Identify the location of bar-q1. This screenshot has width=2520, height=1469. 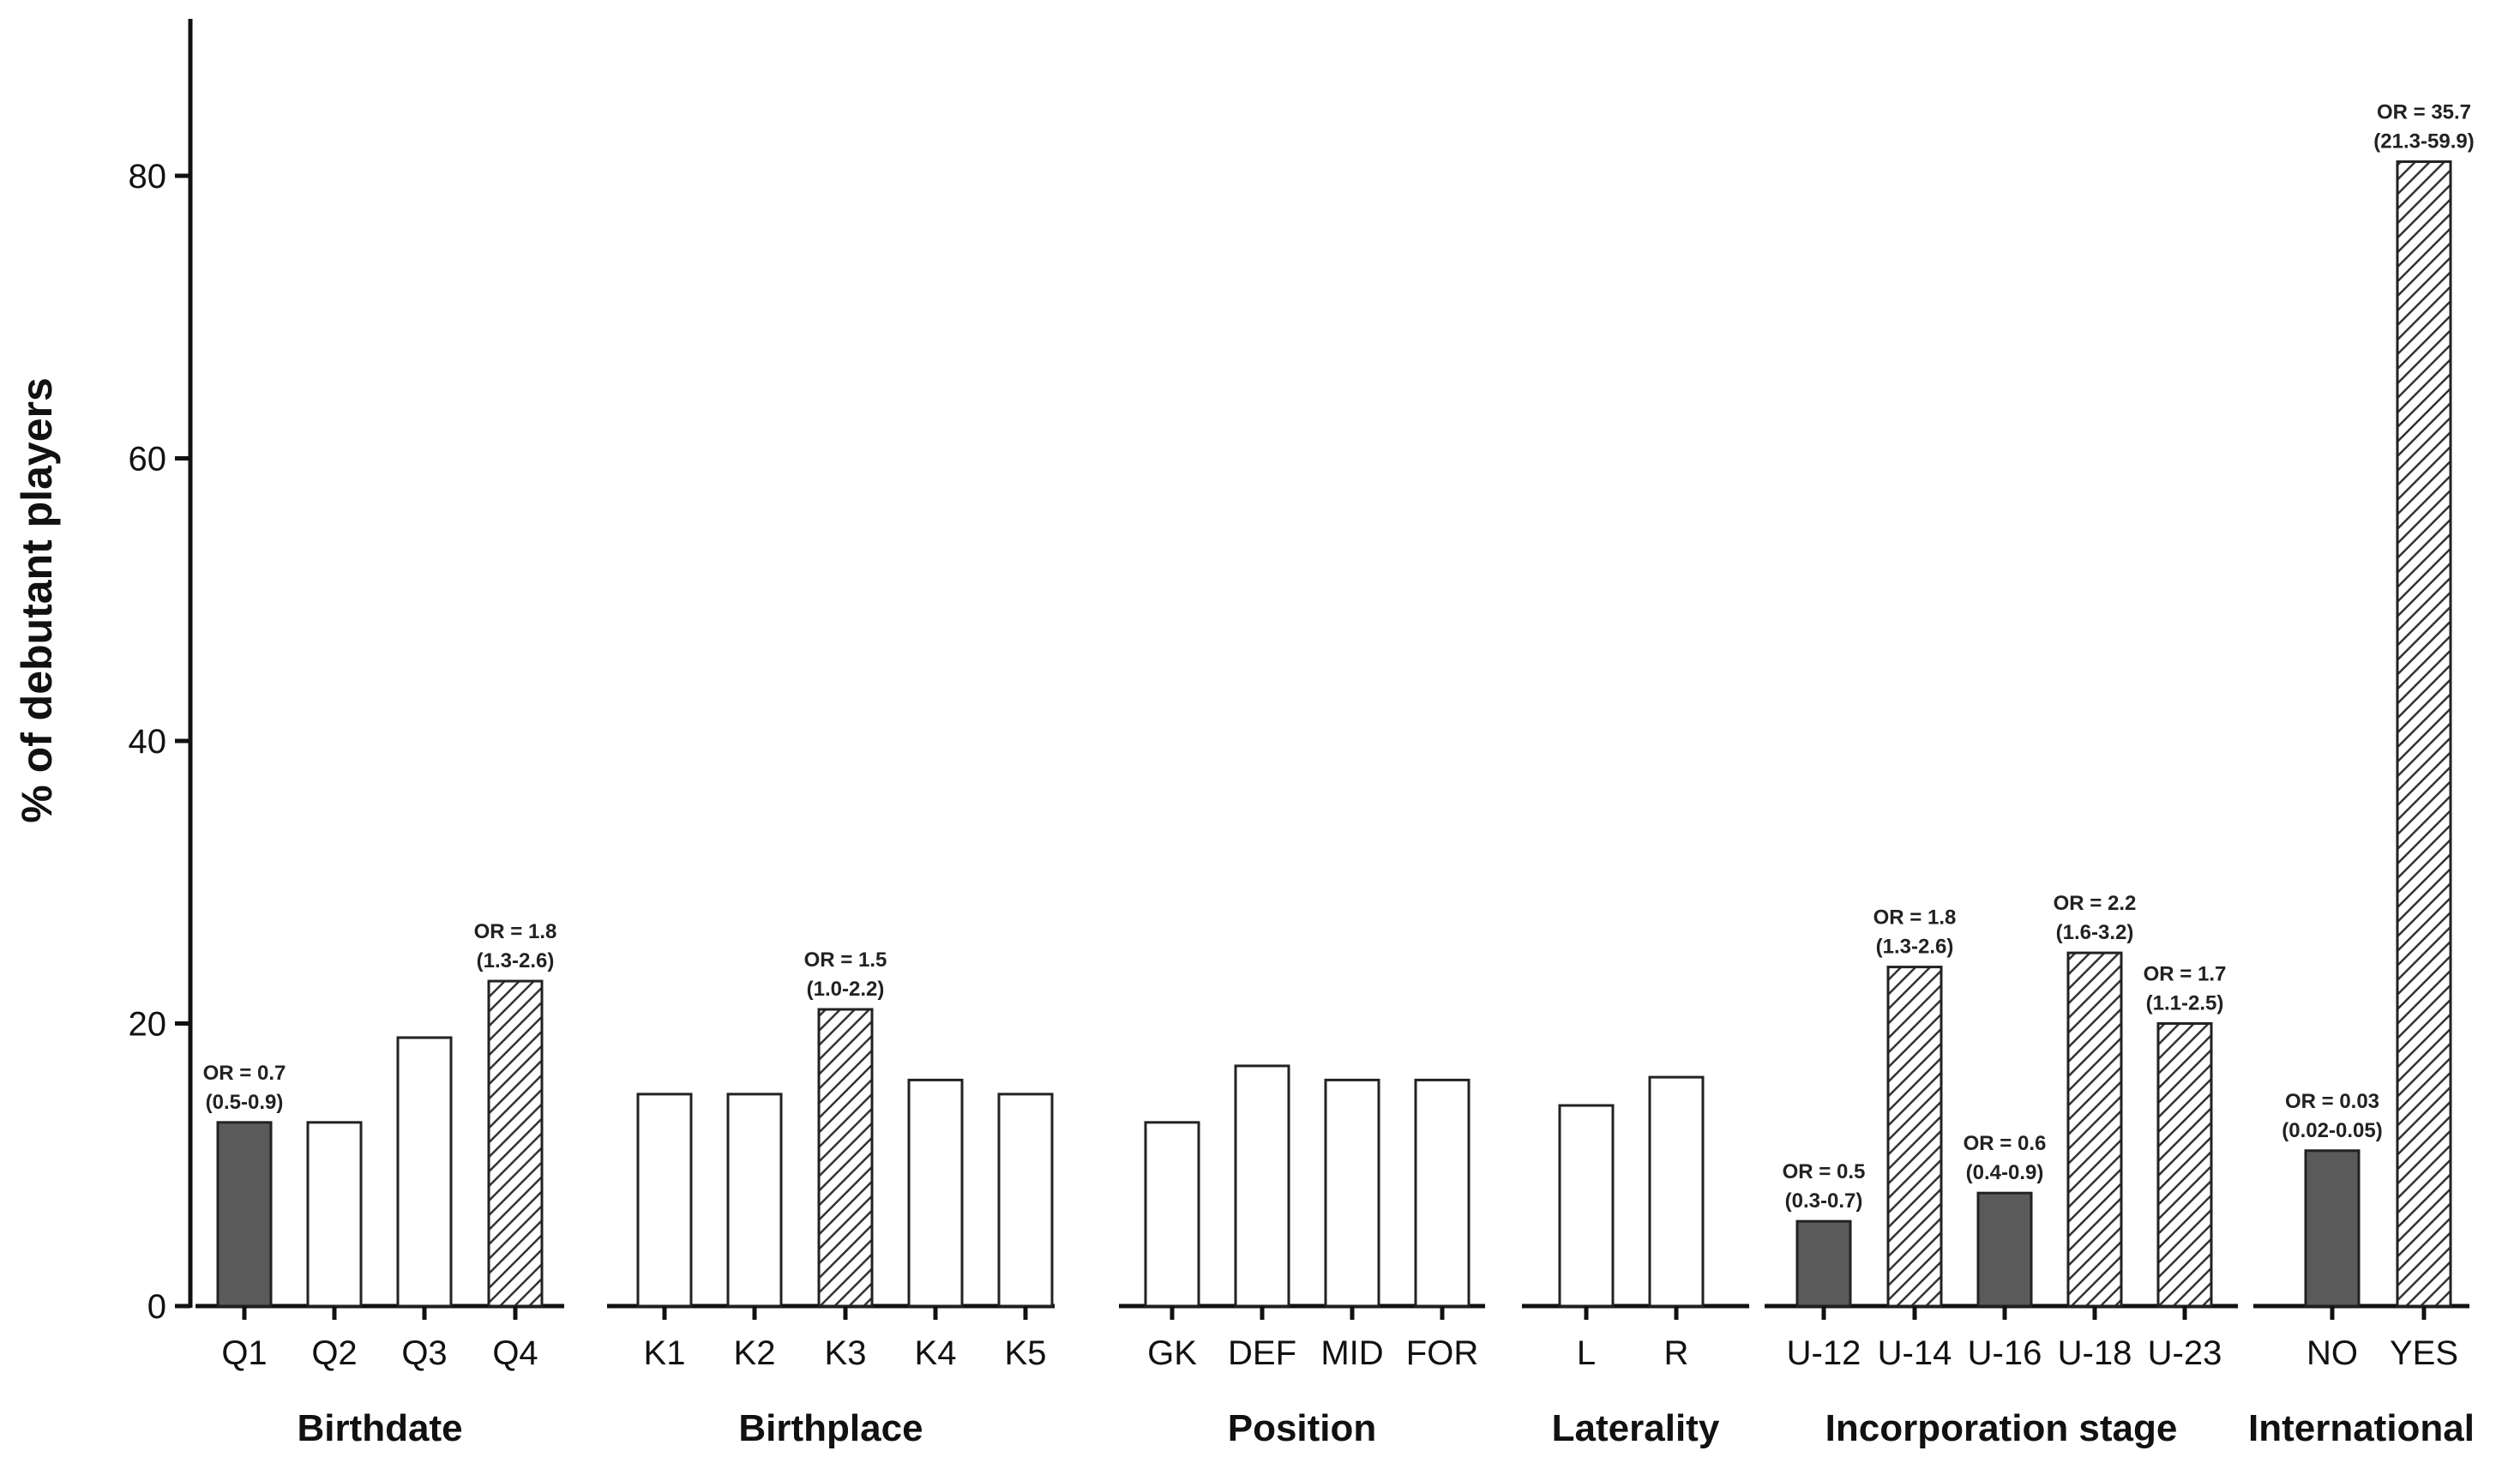
(244, 1214).